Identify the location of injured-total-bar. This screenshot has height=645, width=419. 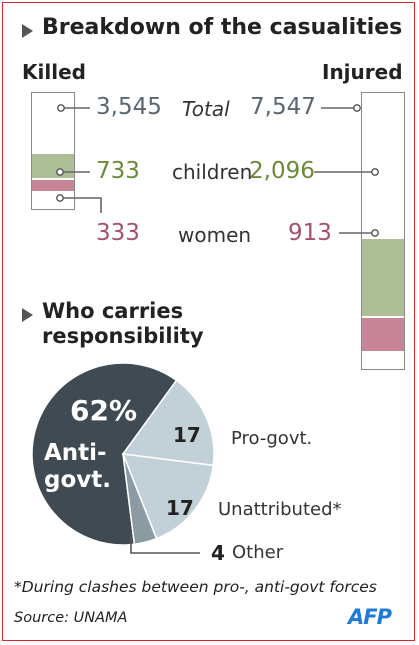
(383, 231).